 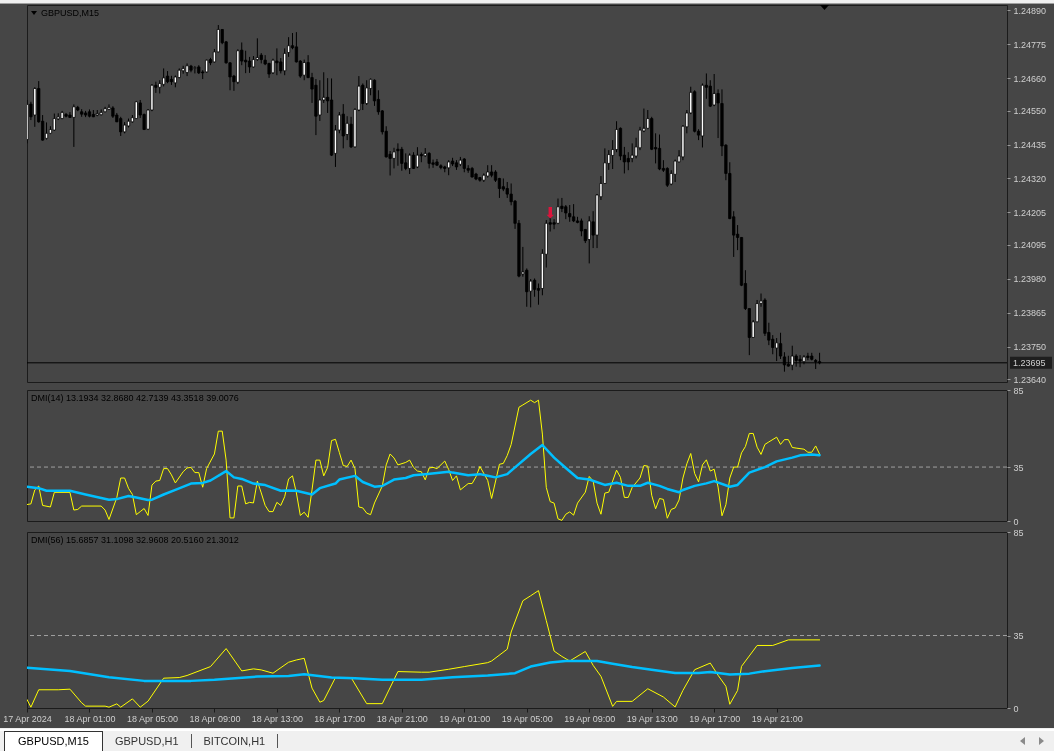 What do you see at coordinates (215, 718) in the screenshot?
I see `x-tick-label: 18 Apr 09:00` at bounding box center [215, 718].